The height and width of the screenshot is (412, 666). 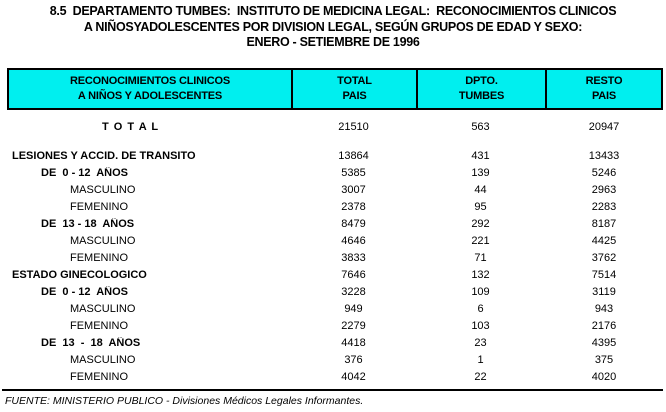 I want to click on column-header-line: TUMBES, so click(x=481, y=95).